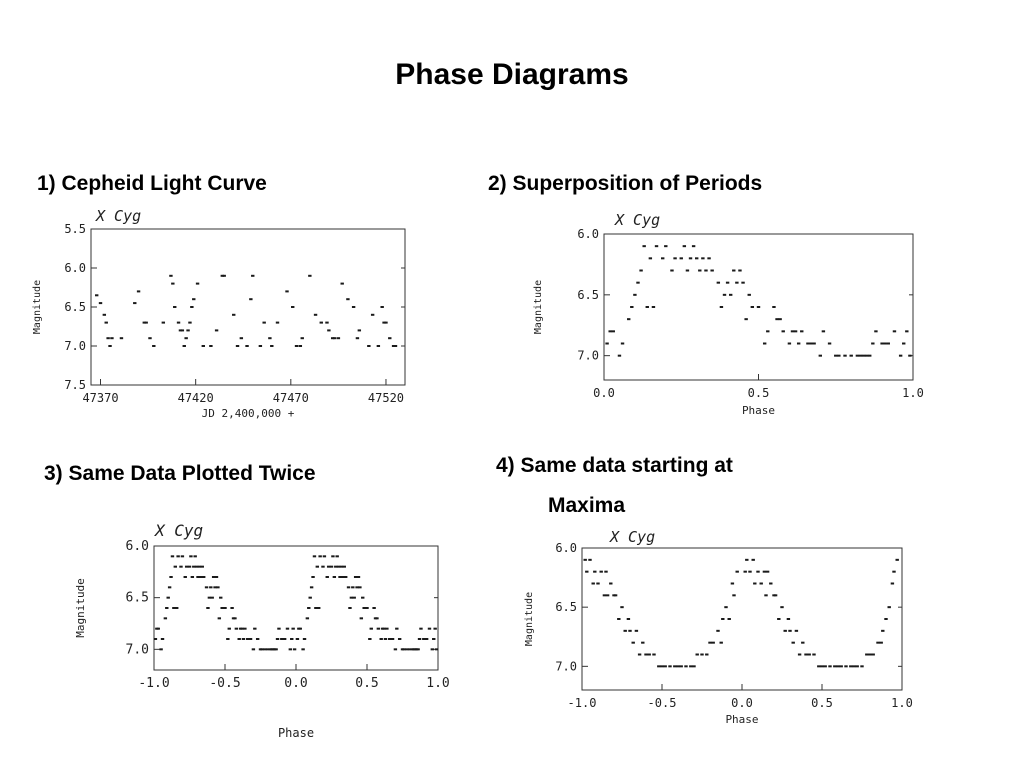  Describe the element at coordinates (588, 356) in the screenshot. I see `y-tick-label: 7.0` at that location.